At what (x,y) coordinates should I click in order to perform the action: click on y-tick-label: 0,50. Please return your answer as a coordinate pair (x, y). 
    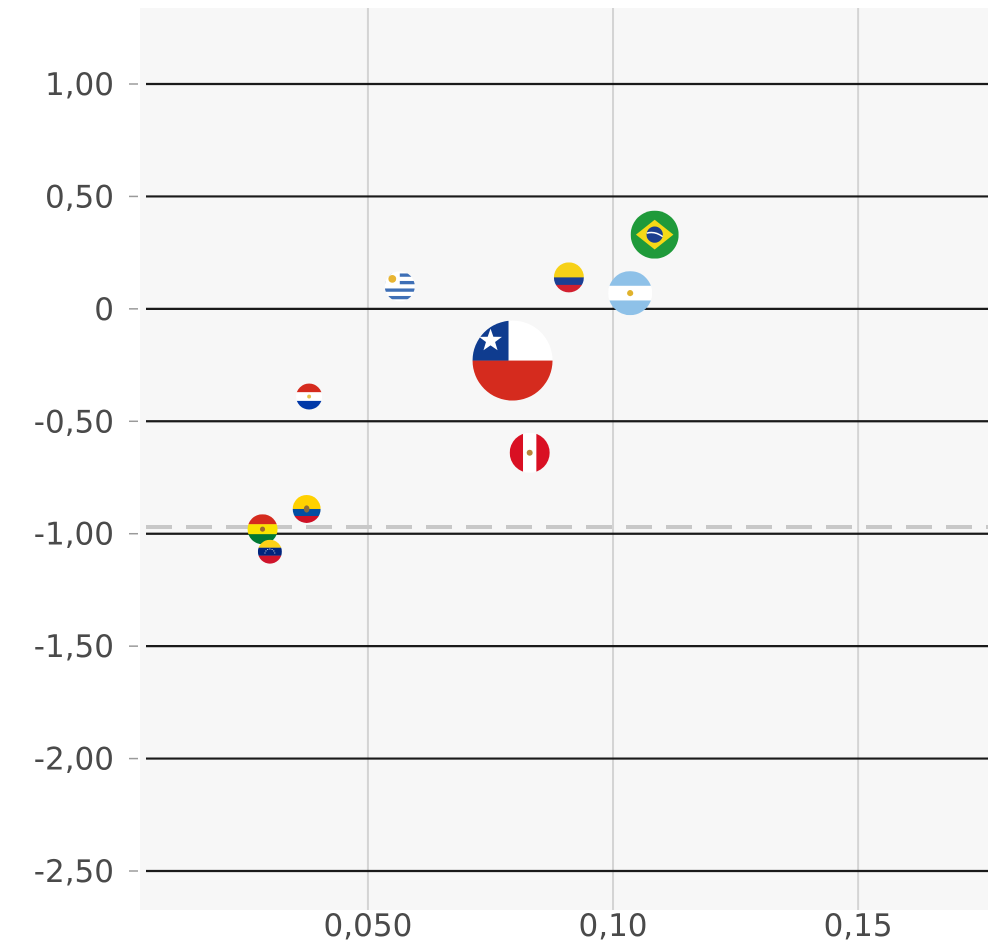
    Looking at the image, I should click on (79, 197).